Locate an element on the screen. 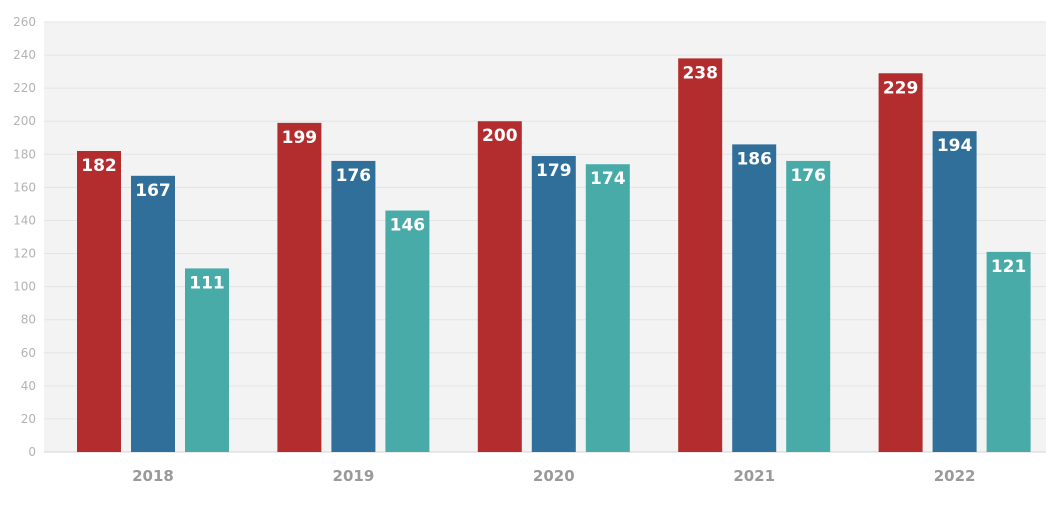 Image resolution: width=1046 pixels, height=510 pixels. data-label: 182 is located at coordinates (99, 166).